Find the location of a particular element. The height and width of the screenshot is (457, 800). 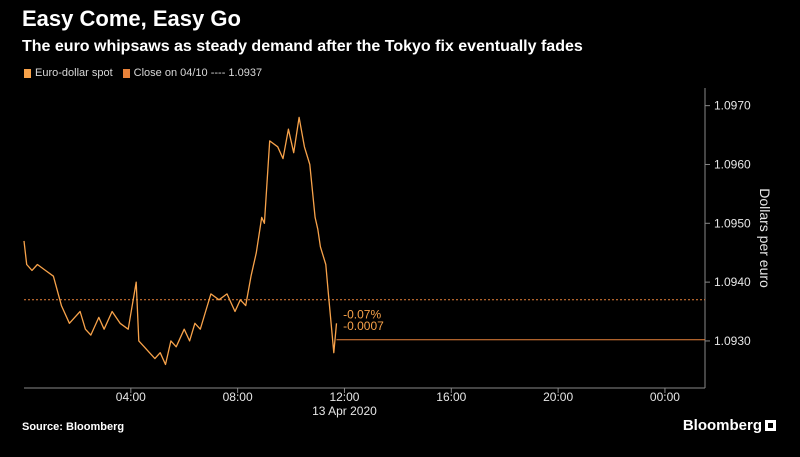

legend-item-spot: Euro-dollar spot is located at coordinates (68, 73).